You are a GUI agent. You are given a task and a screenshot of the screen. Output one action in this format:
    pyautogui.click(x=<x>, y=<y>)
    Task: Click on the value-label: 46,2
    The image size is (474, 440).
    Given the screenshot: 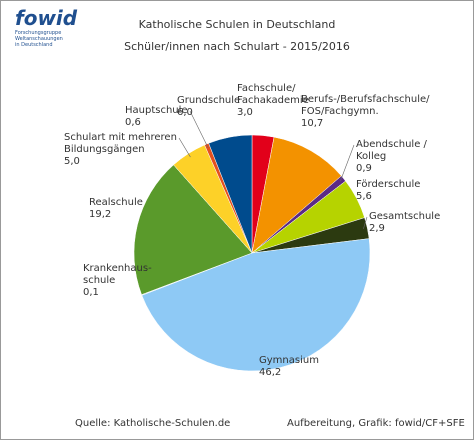 What is the action you would take?
    pyautogui.click(x=270, y=372)
    